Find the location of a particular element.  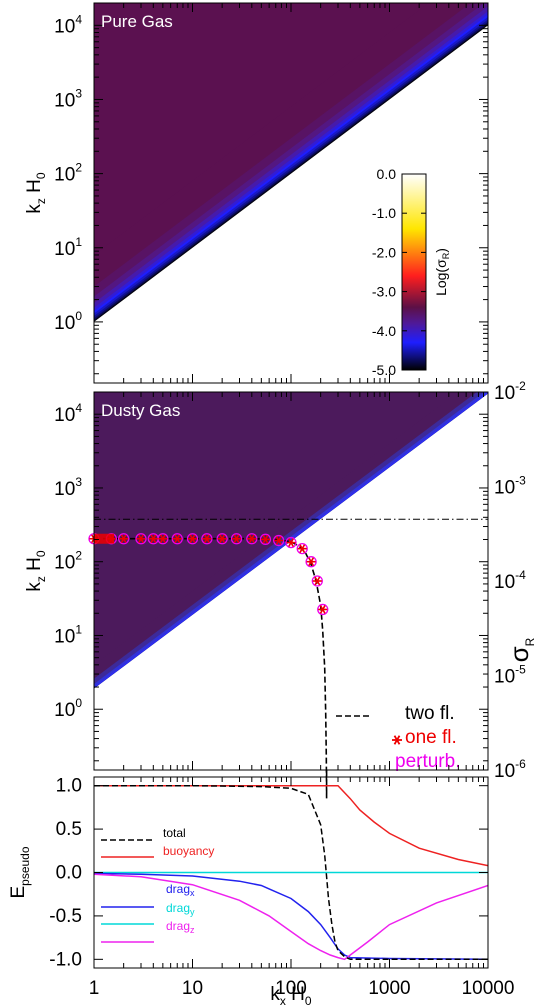

panel2-ytick-label: 10³ is located at coordinates (68, 487).